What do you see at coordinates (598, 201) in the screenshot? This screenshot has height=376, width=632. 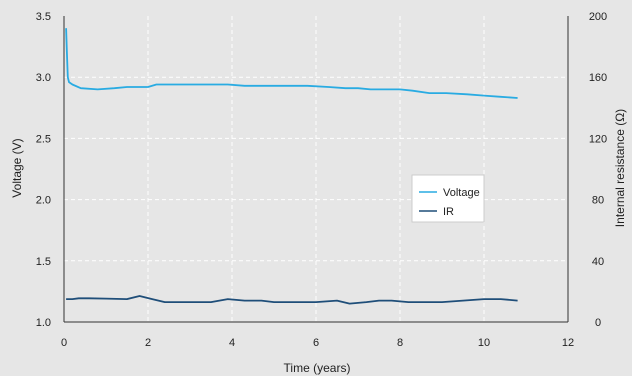 I see `y2-tick-label: 80` at bounding box center [598, 201].